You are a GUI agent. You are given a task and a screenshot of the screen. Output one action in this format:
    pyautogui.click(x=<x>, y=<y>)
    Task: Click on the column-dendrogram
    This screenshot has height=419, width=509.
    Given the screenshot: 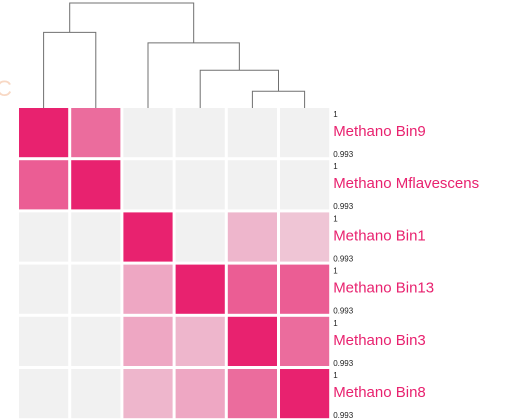 What is the action you would take?
    pyautogui.click(x=174, y=55)
    